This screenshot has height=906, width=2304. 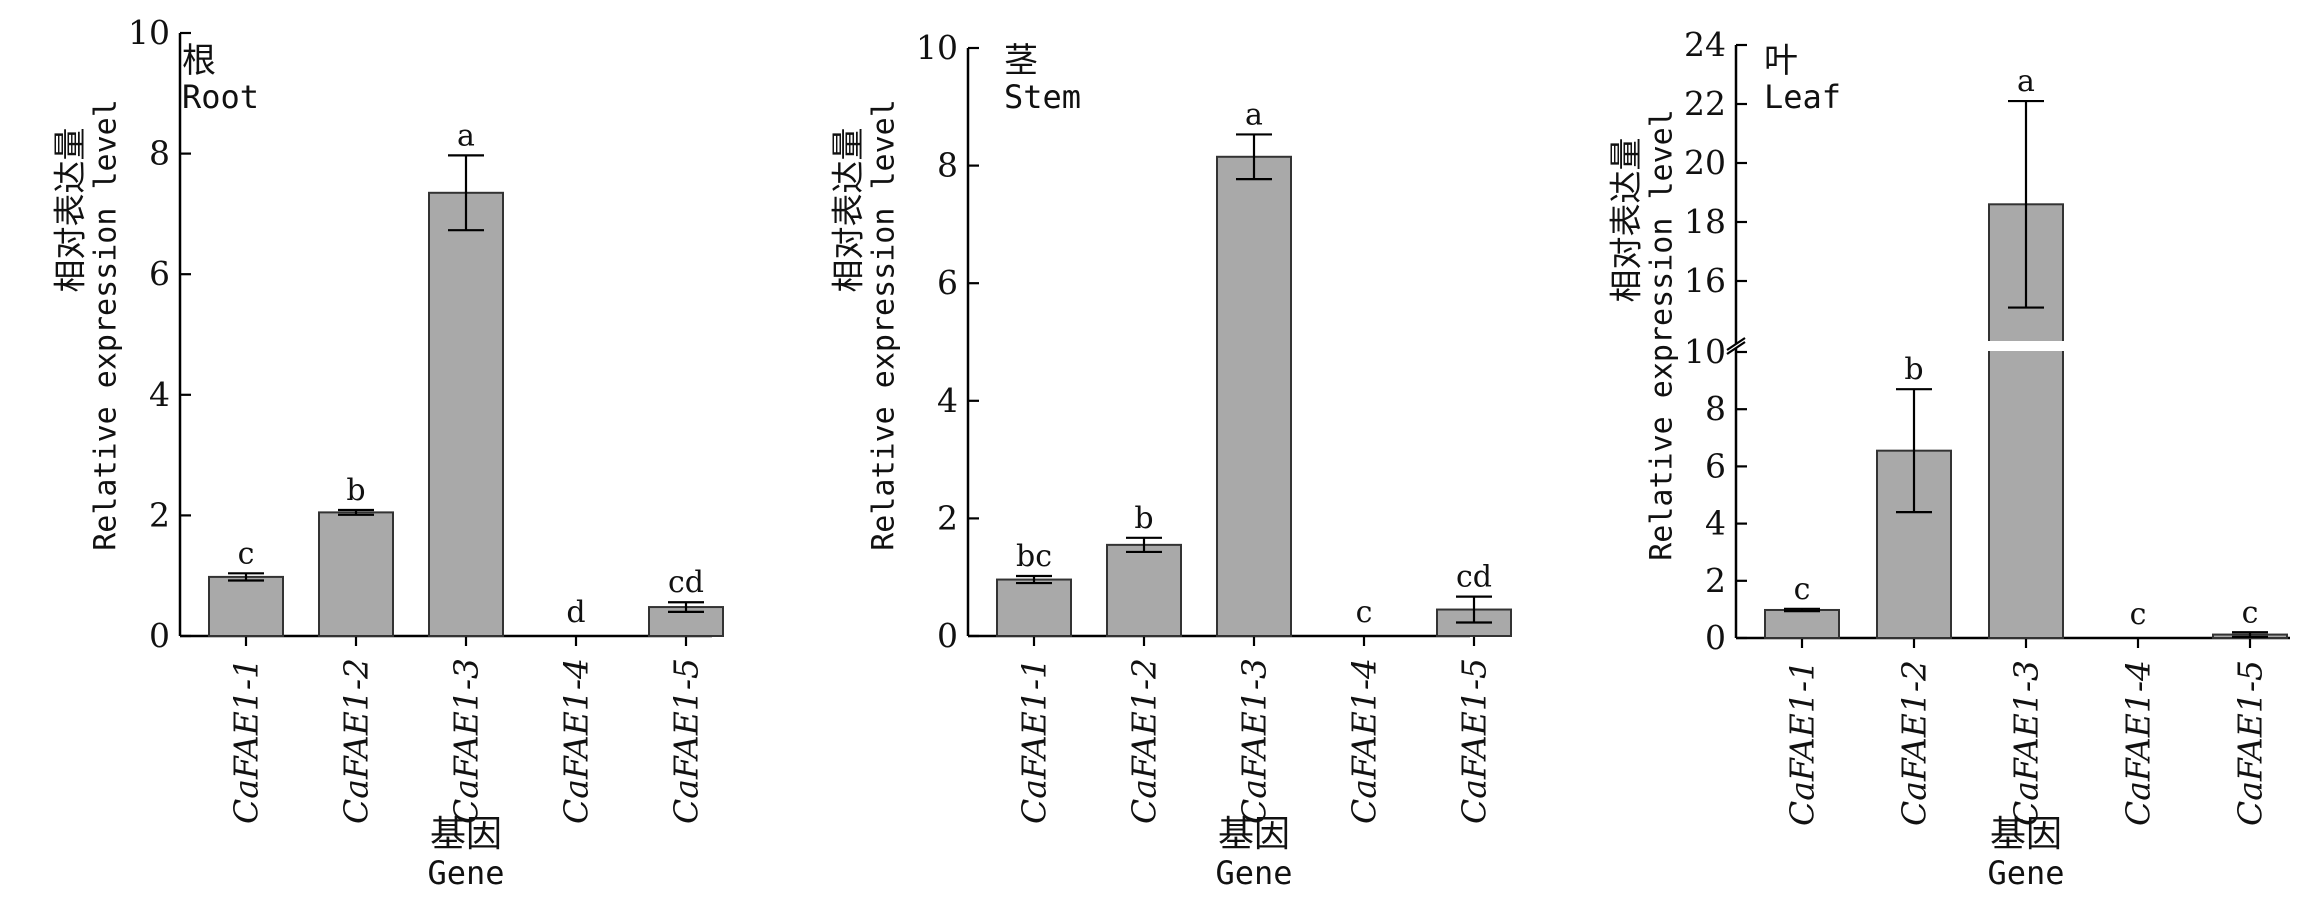 What do you see at coordinates (1802, 97) in the screenshot?
I see `tissue-label-en: Leaf` at bounding box center [1802, 97].